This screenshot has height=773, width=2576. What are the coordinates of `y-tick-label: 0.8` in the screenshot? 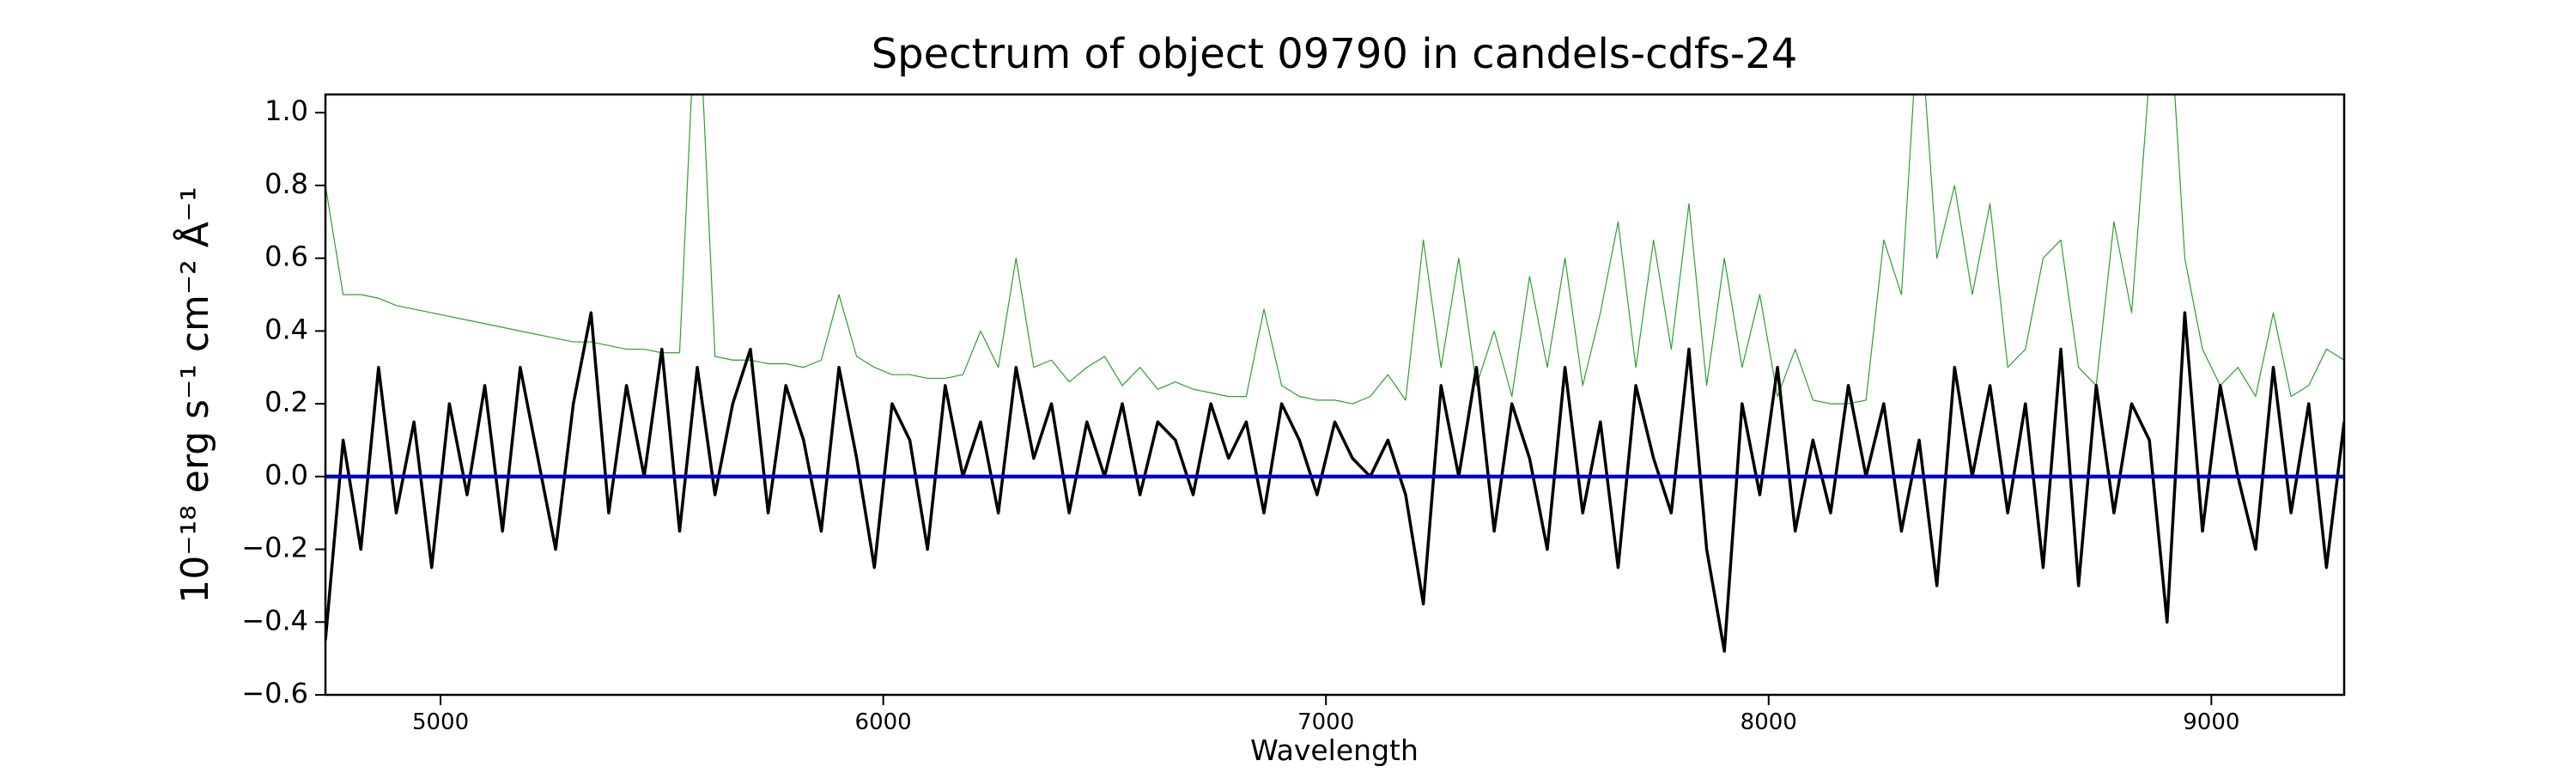 It's located at (286, 183).